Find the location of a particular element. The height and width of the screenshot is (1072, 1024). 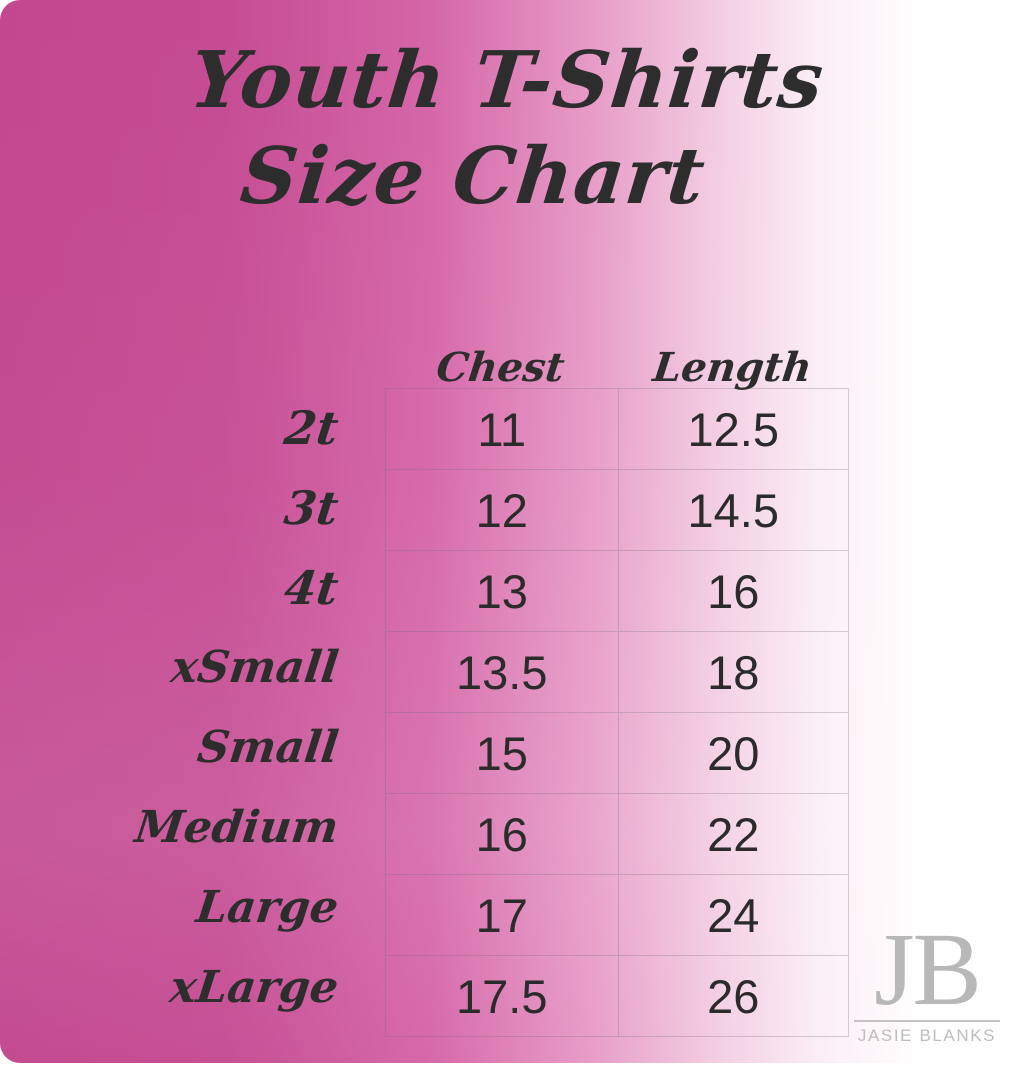

column-header-chest: Chest is located at coordinates (500, 367).